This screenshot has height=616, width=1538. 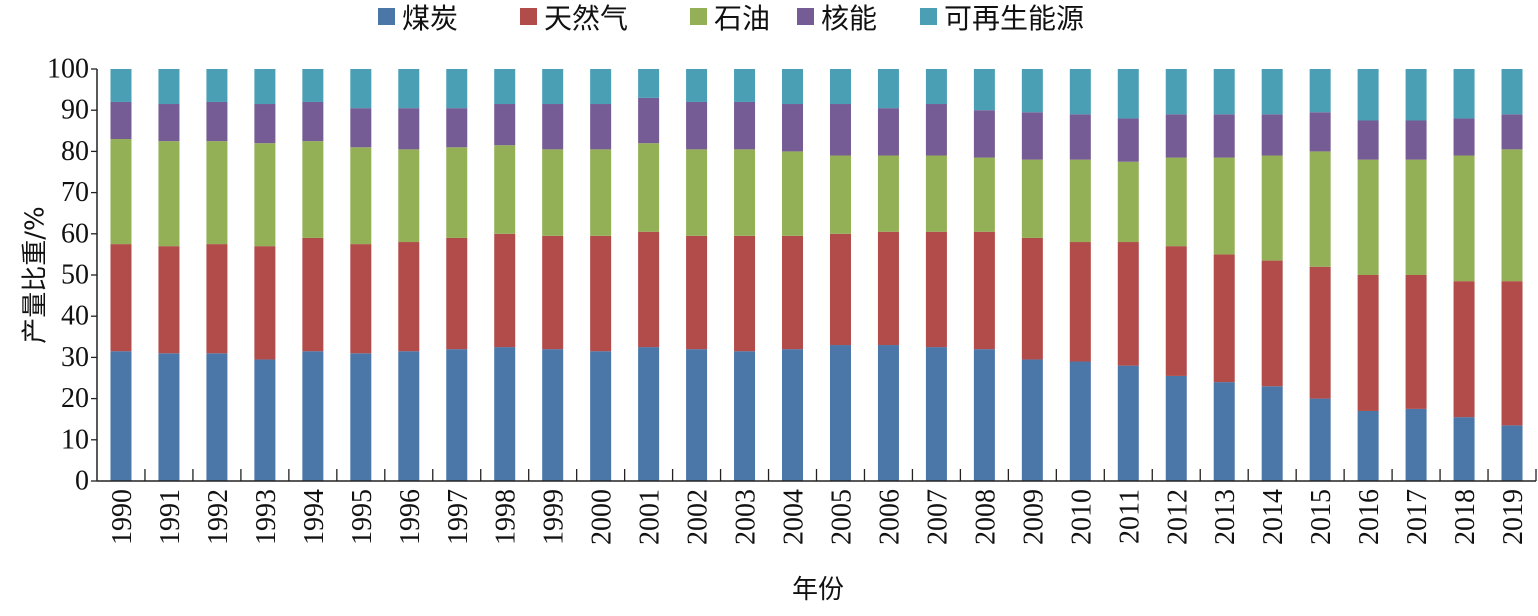 What do you see at coordinates (793, 193) in the screenshot?
I see `bar-segment-2-2004` at bounding box center [793, 193].